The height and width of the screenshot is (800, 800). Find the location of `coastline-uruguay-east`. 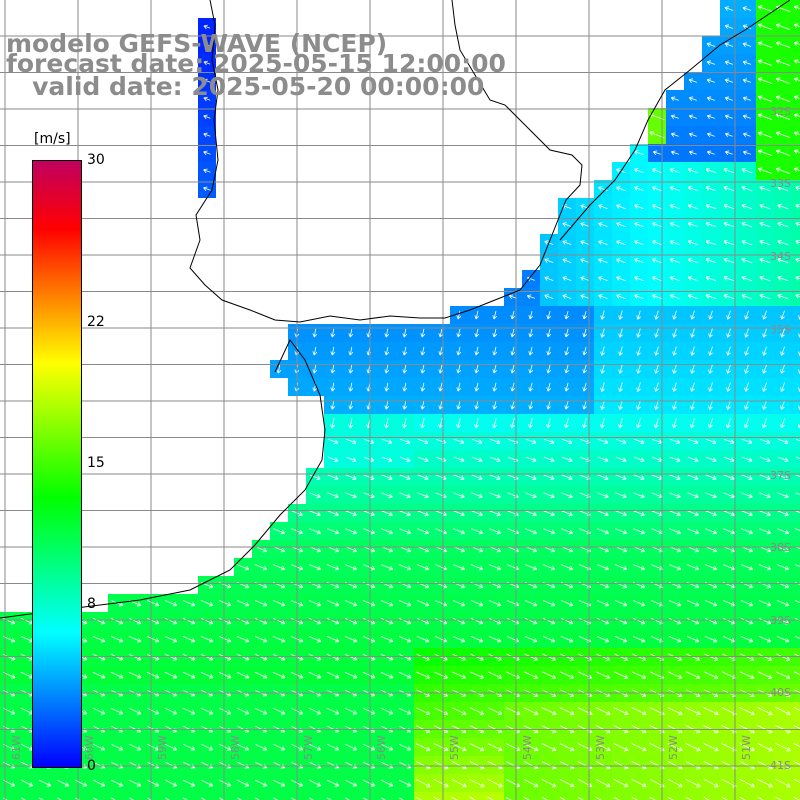

coastline-uruguay-east is located at coordinates (675, 120).